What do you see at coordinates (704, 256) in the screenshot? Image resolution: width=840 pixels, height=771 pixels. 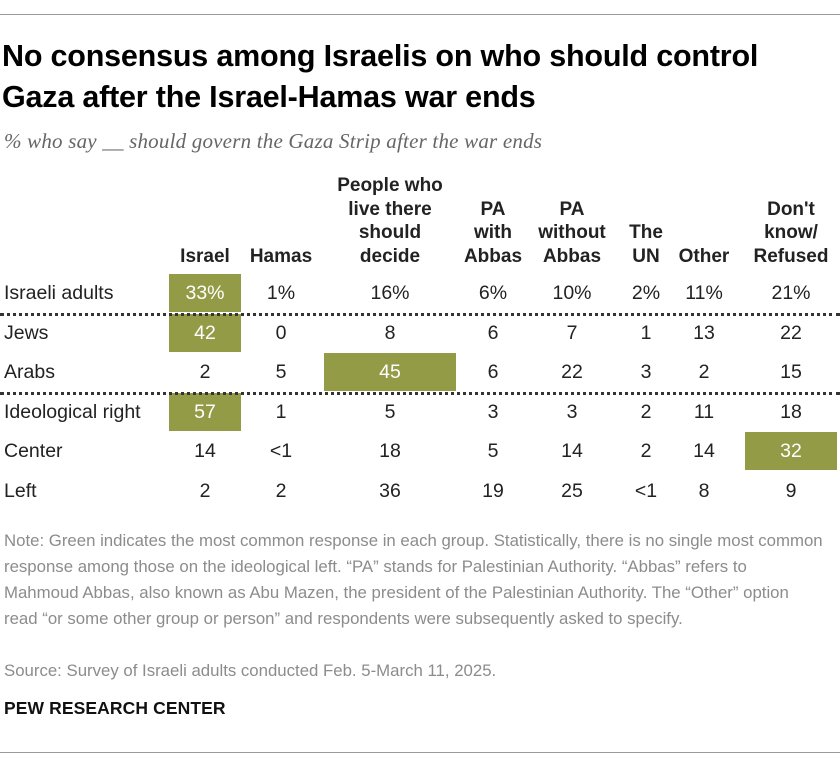 I see `column-header: Other` at bounding box center [704, 256].